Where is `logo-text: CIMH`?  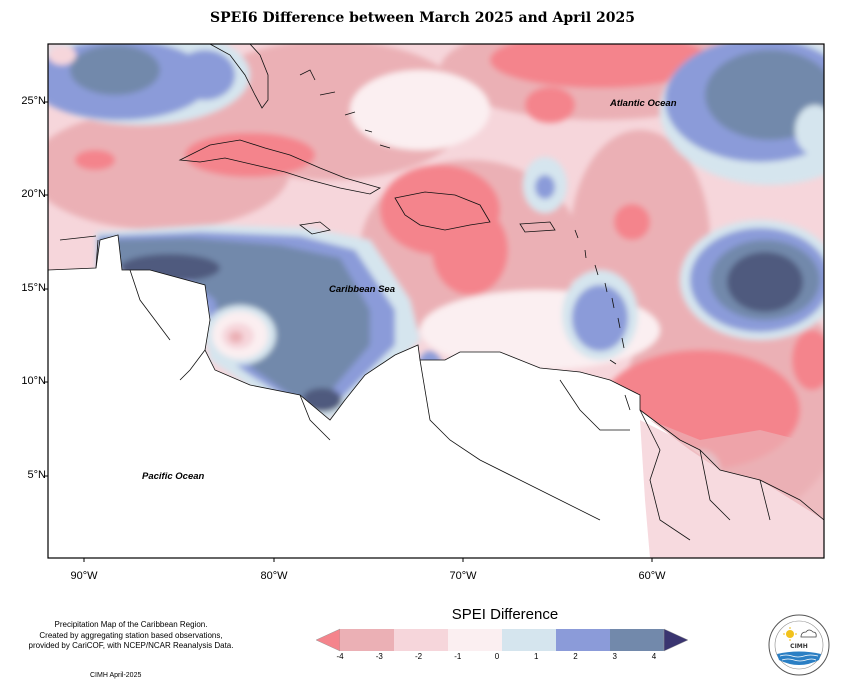 logo-text: CIMH is located at coordinates (799, 646).